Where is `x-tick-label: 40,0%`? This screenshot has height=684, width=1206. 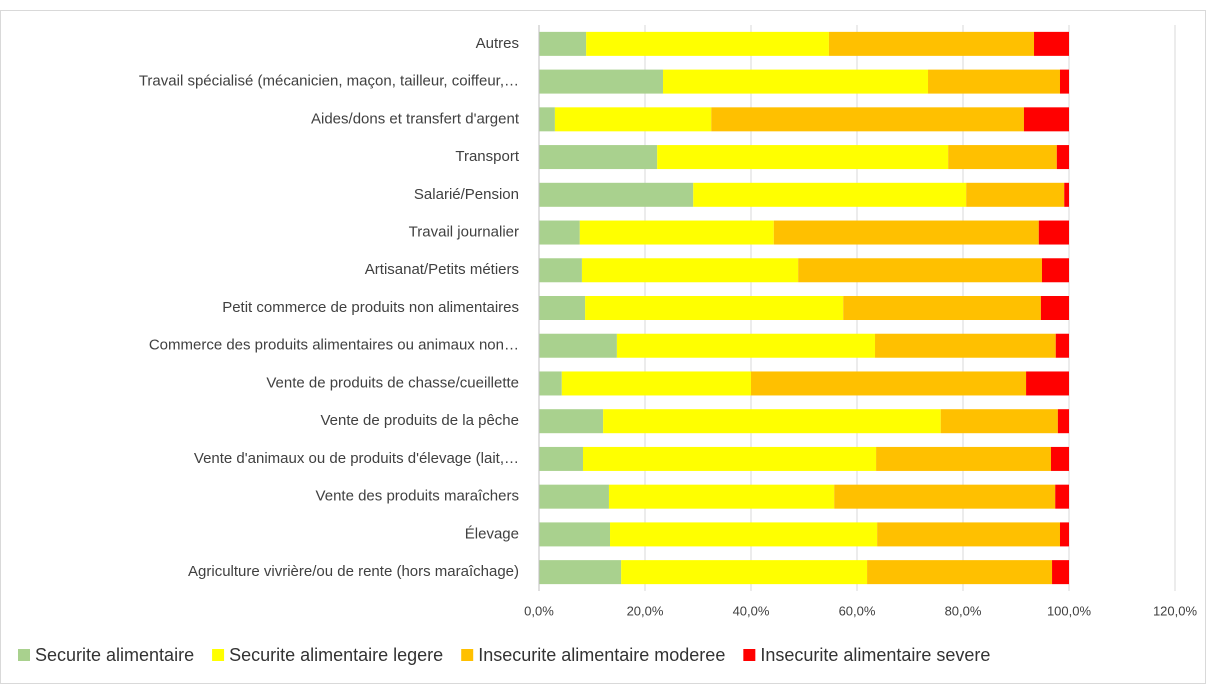 x-tick-label: 40,0% is located at coordinates (751, 610).